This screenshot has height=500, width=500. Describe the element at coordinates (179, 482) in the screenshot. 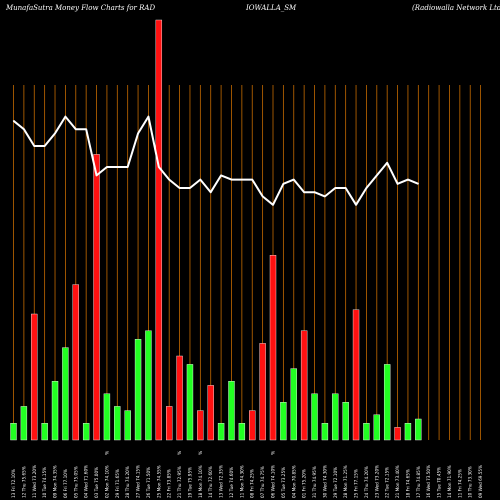

I see `x-tick-label: 21 Thu 72.95%` at that location.